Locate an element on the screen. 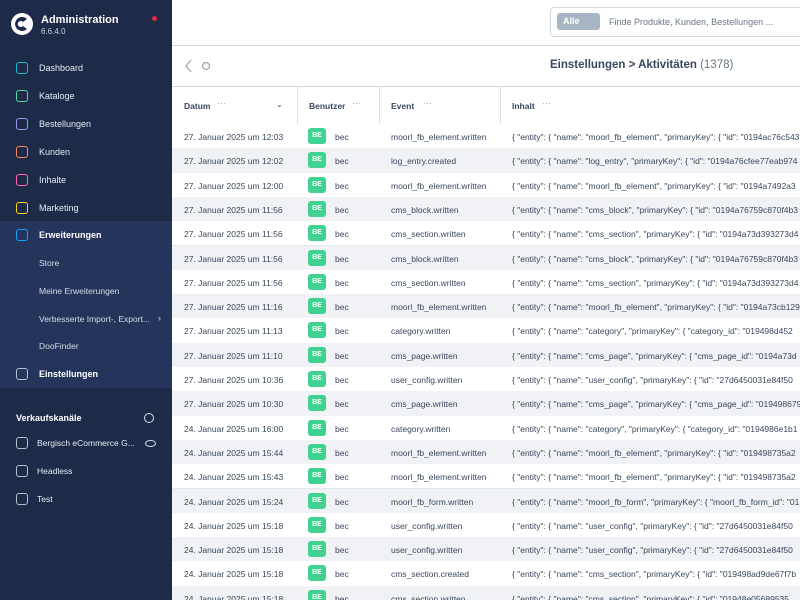 The image size is (800, 600). cell-event: user_config.written is located at coordinates (427, 525).